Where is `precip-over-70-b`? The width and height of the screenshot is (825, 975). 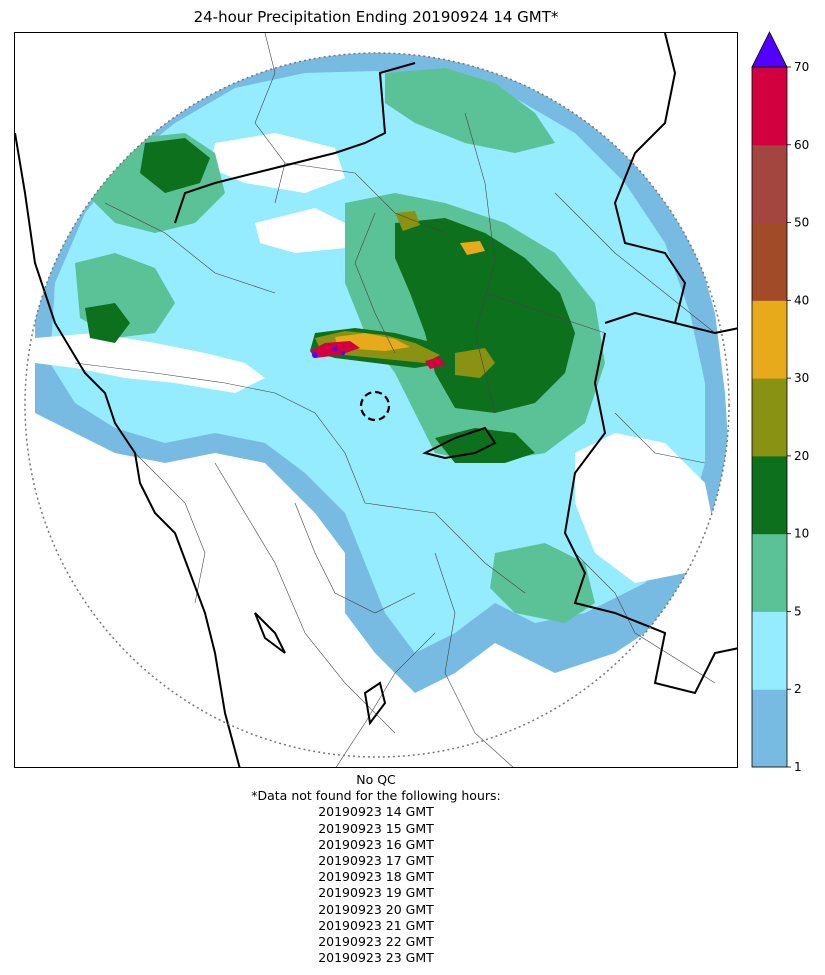 precip-over-70-b is located at coordinates (335, 349).